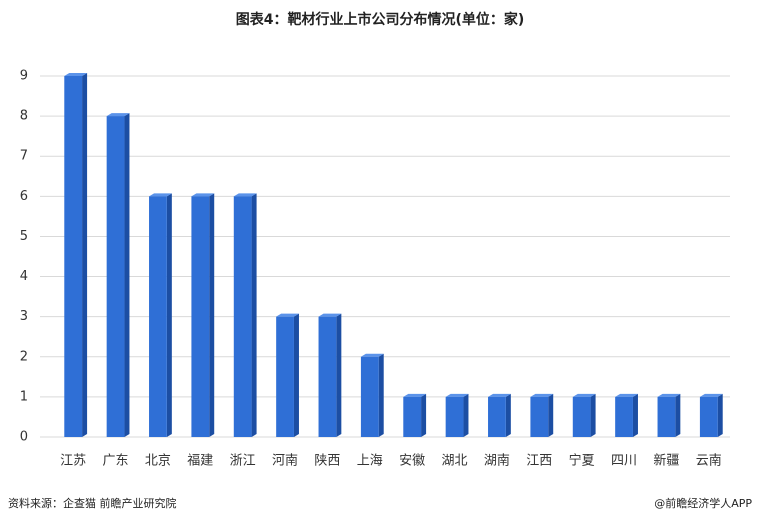 The width and height of the screenshot is (760, 524). What do you see at coordinates (370, 461) in the screenshot?
I see `x-tick-label: 上海` at bounding box center [370, 461].